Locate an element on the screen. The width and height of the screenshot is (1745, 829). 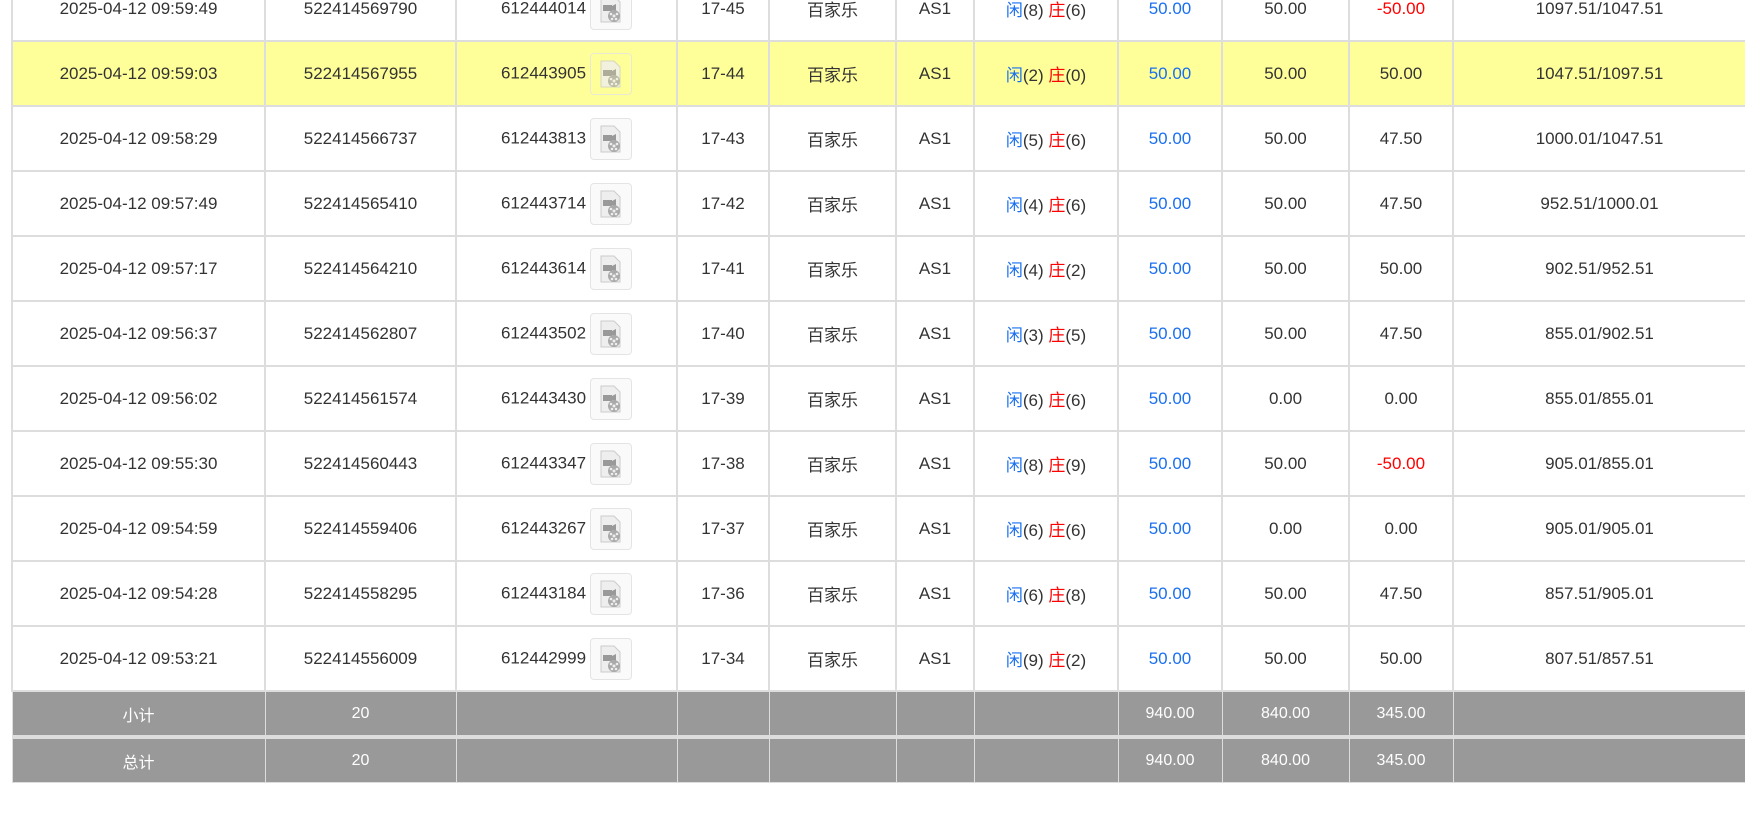
bet-time: 2025-04-12 09:54:28 is located at coordinates (138, 593).